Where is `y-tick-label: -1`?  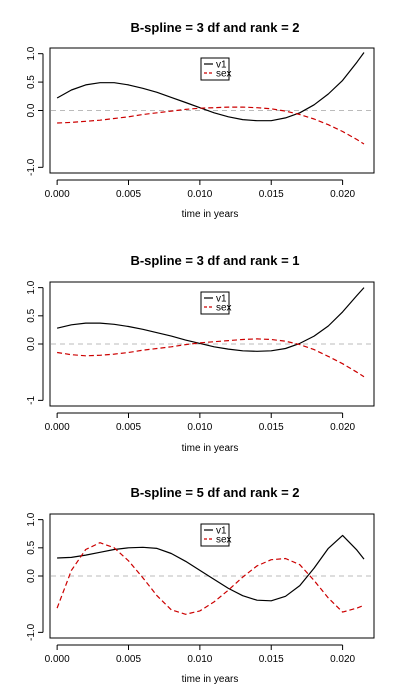 y-tick-label: -1 is located at coordinates (31, 399).